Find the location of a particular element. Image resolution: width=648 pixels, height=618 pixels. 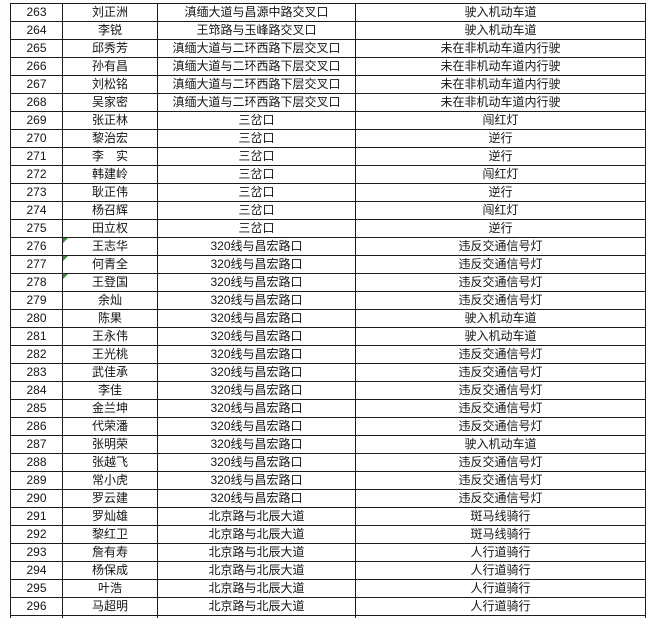

cell-name: 叶浩 is located at coordinates (110, 589).